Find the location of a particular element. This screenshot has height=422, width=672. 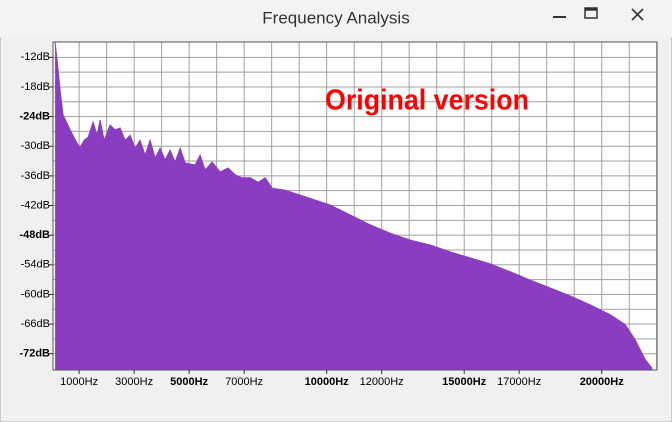

y-tick-label: -18dB is located at coordinates (35, 87).